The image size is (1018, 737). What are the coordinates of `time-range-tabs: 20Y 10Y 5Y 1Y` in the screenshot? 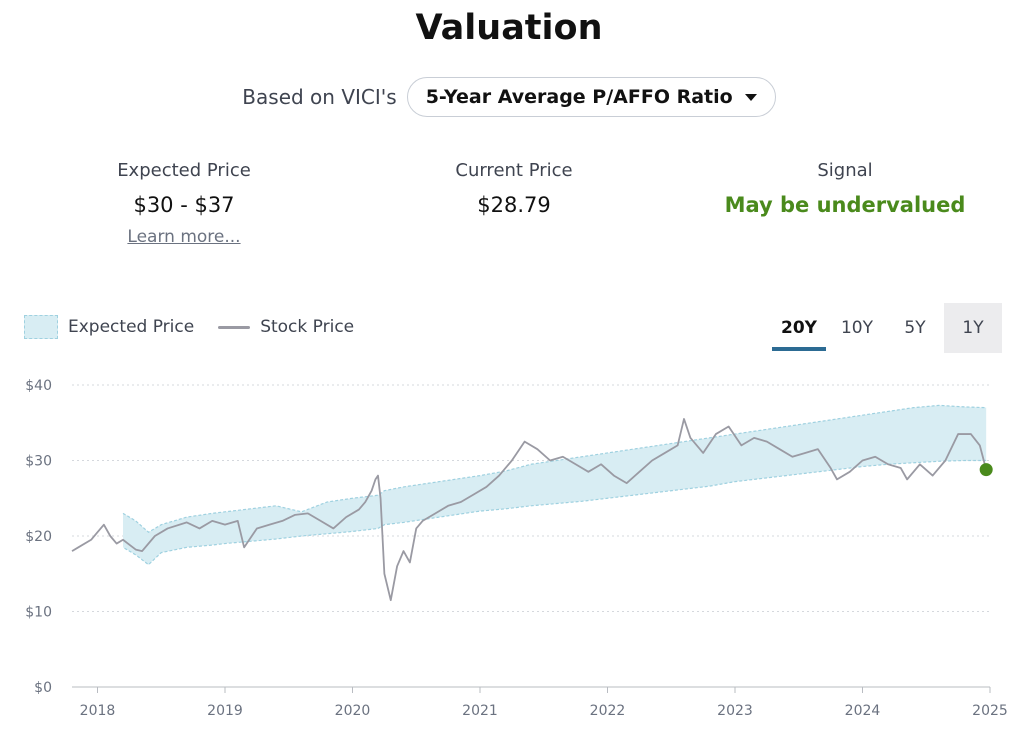 It's located at (886, 328).